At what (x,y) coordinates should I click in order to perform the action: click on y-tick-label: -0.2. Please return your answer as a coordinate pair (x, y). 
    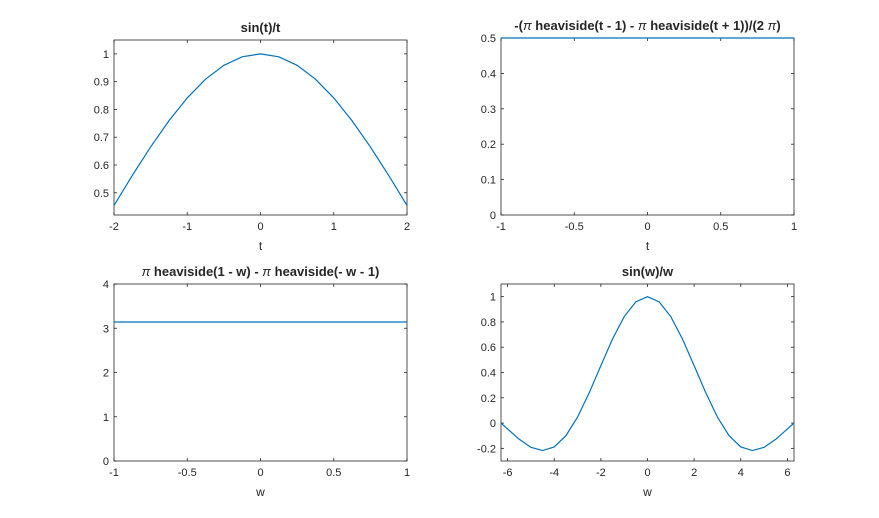
    Looking at the image, I should click on (486, 449).